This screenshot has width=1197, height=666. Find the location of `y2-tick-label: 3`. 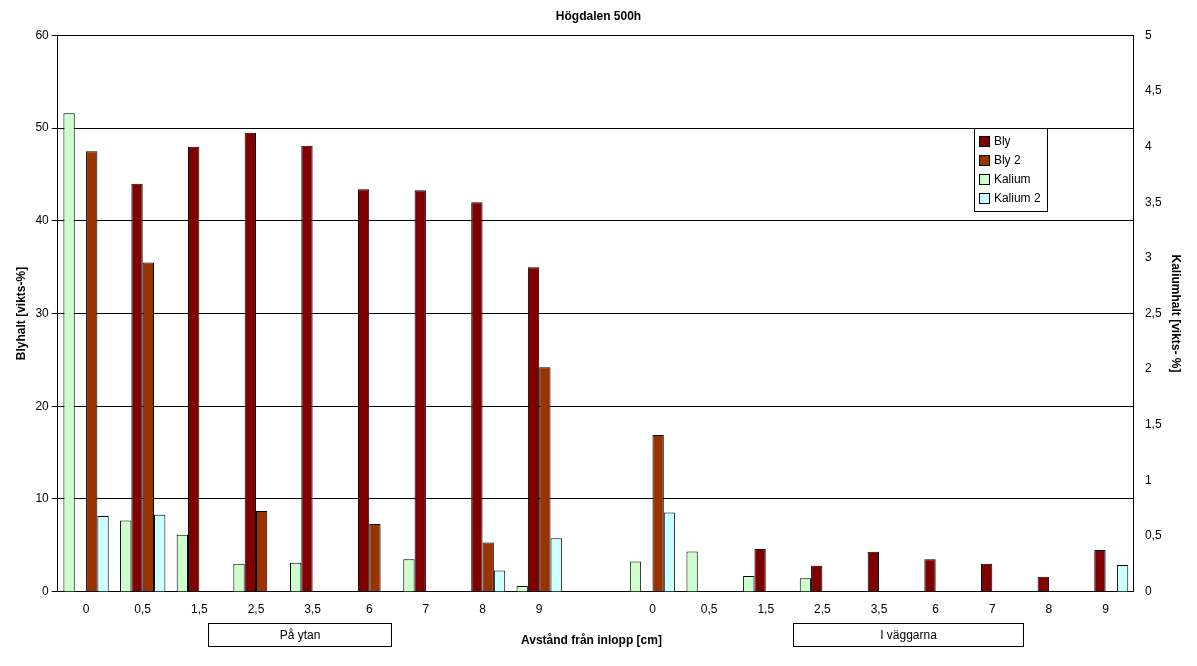

y2-tick-label: 3 is located at coordinates (1148, 257).